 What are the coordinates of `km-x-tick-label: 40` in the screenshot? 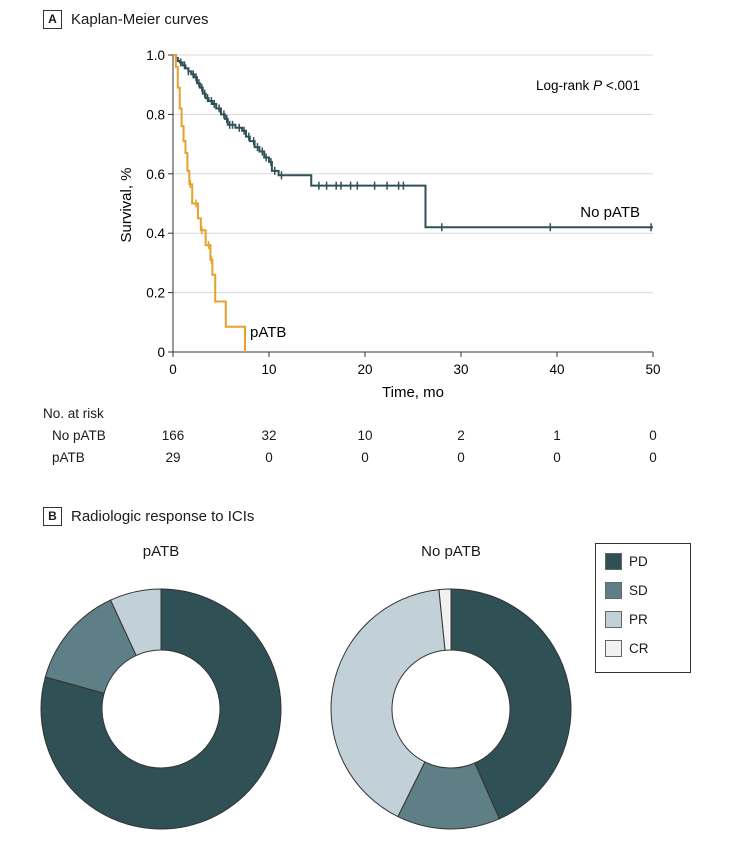 It's located at (556, 369).